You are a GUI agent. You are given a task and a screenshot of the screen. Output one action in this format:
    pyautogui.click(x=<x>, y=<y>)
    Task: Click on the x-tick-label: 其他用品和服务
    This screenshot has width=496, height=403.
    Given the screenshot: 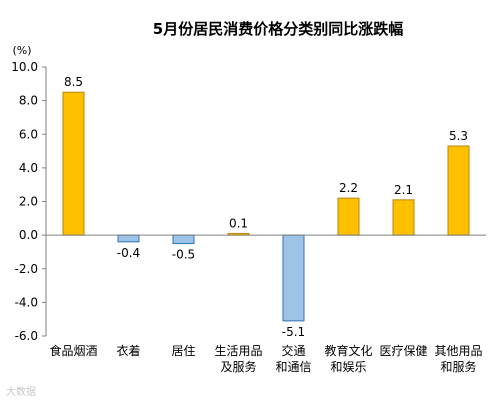 What is the action you would take?
    pyautogui.click(x=458, y=359)
    